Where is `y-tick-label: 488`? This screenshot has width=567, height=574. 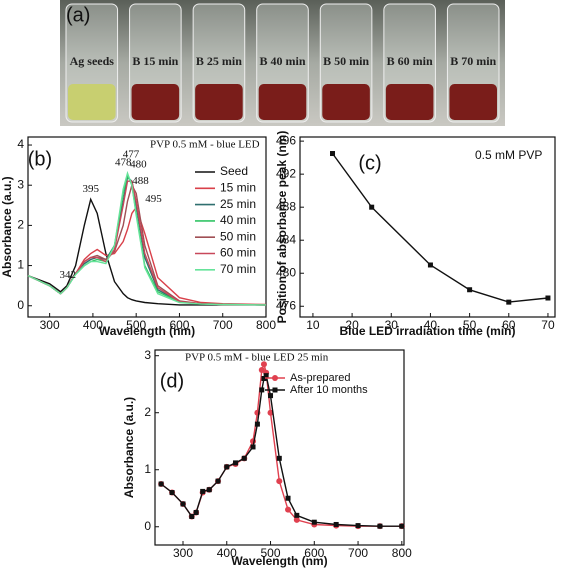 y-tick-label: 488 is located at coordinates (286, 206).